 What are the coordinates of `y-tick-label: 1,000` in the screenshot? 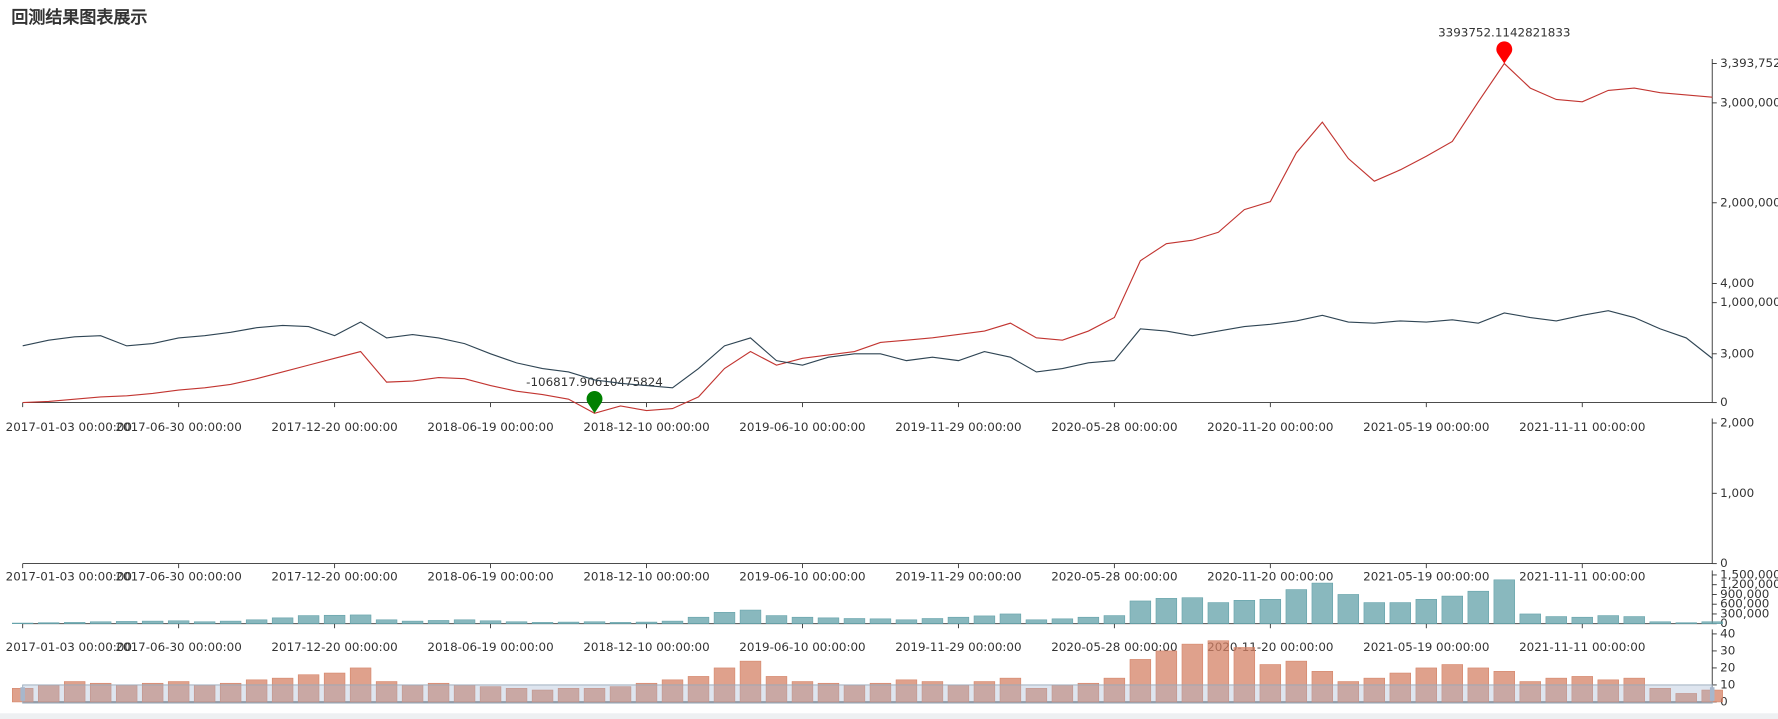 It's located at (1737, 493).